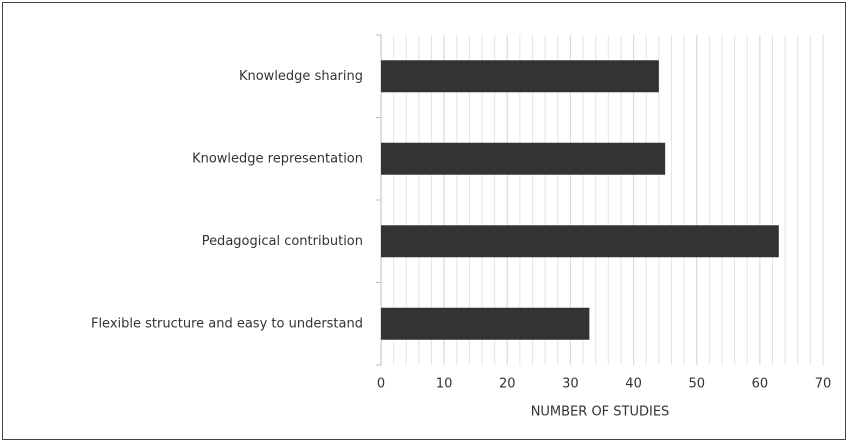  I want to click on y-tick-label: Knowledge sharing, so click(301, 76).